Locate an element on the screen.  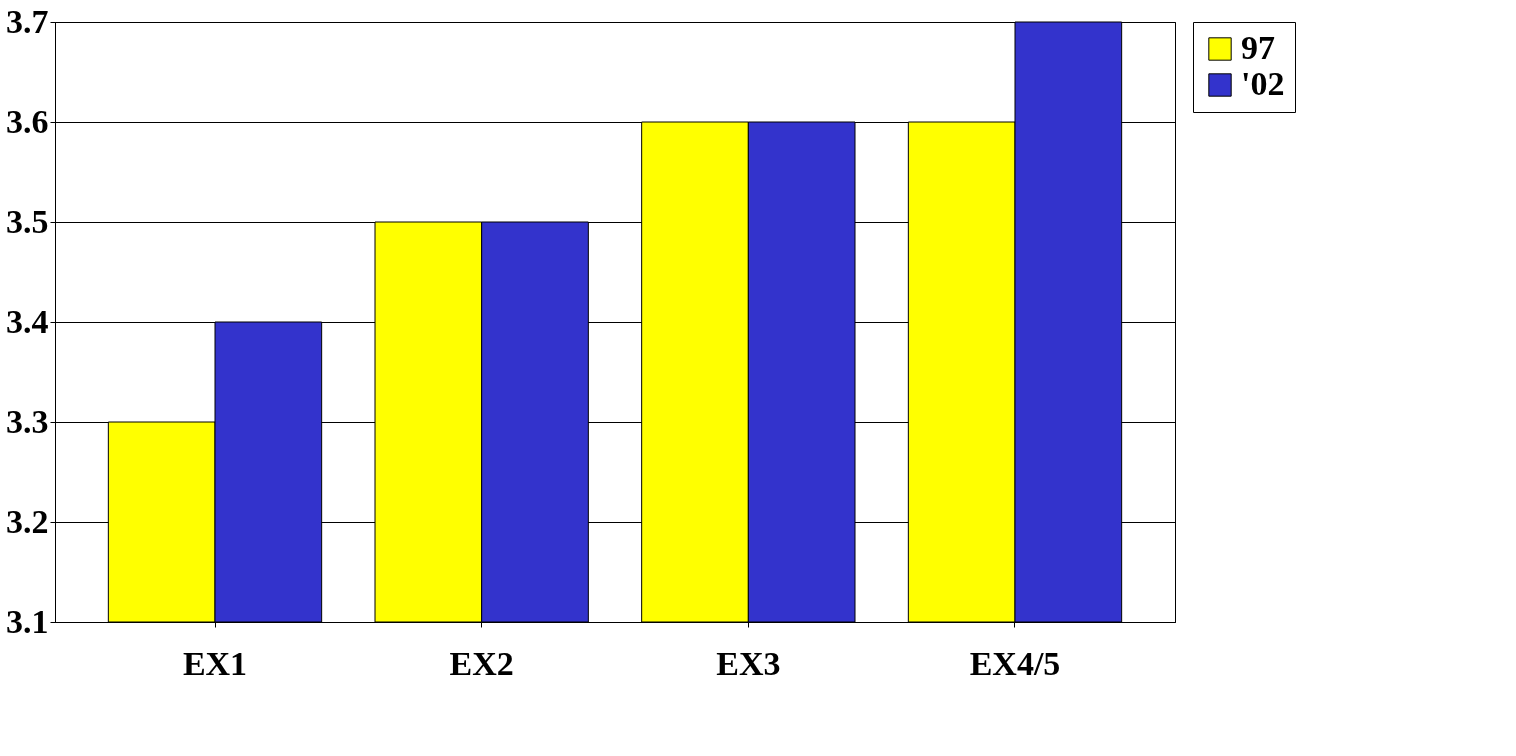
y-tick-label: 3.6 is located at coordinates (27, 121).